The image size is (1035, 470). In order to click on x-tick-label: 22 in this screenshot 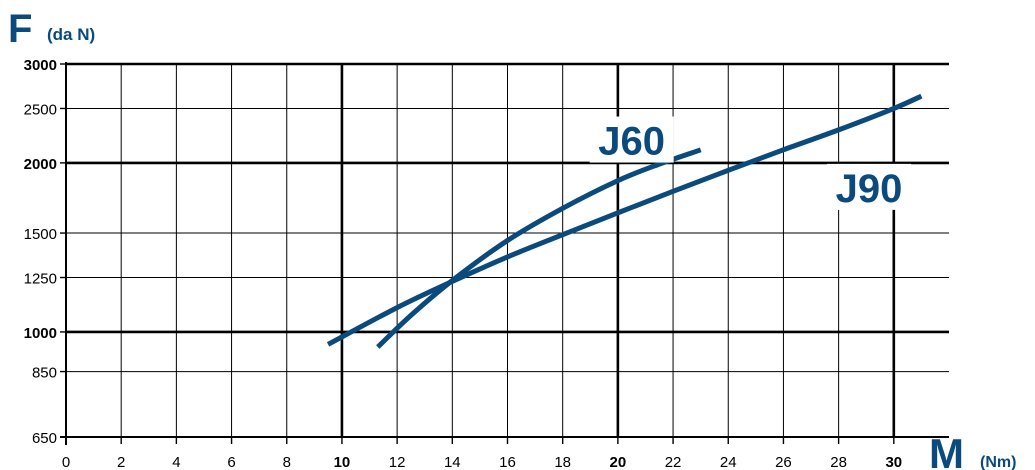, I will do `click(673, 462)`.